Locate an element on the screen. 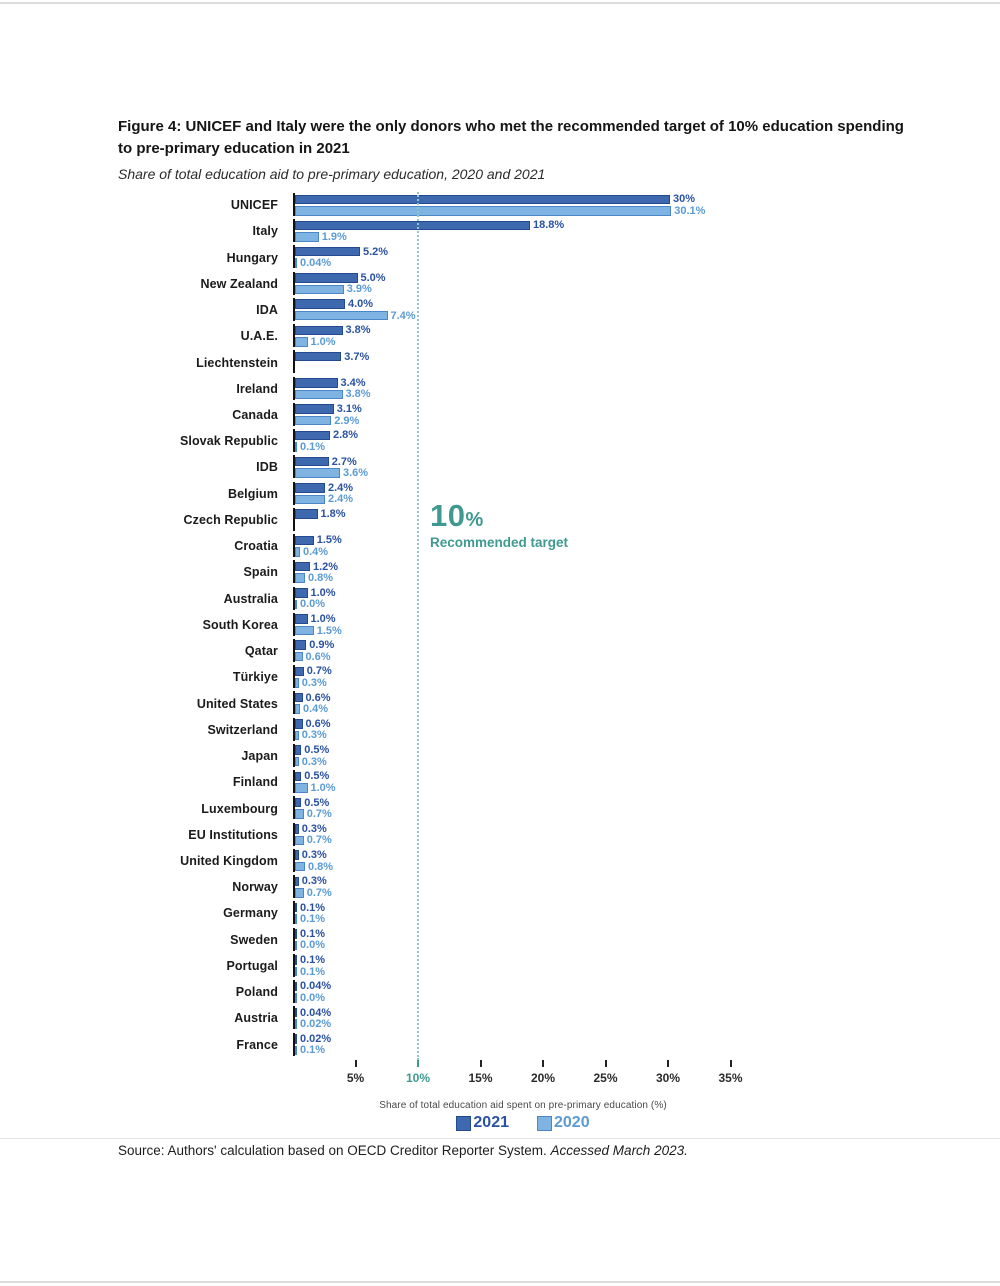 The image size is (1000, 1286). series-line-2020: 30.1% is located at coordinates (500, 211).